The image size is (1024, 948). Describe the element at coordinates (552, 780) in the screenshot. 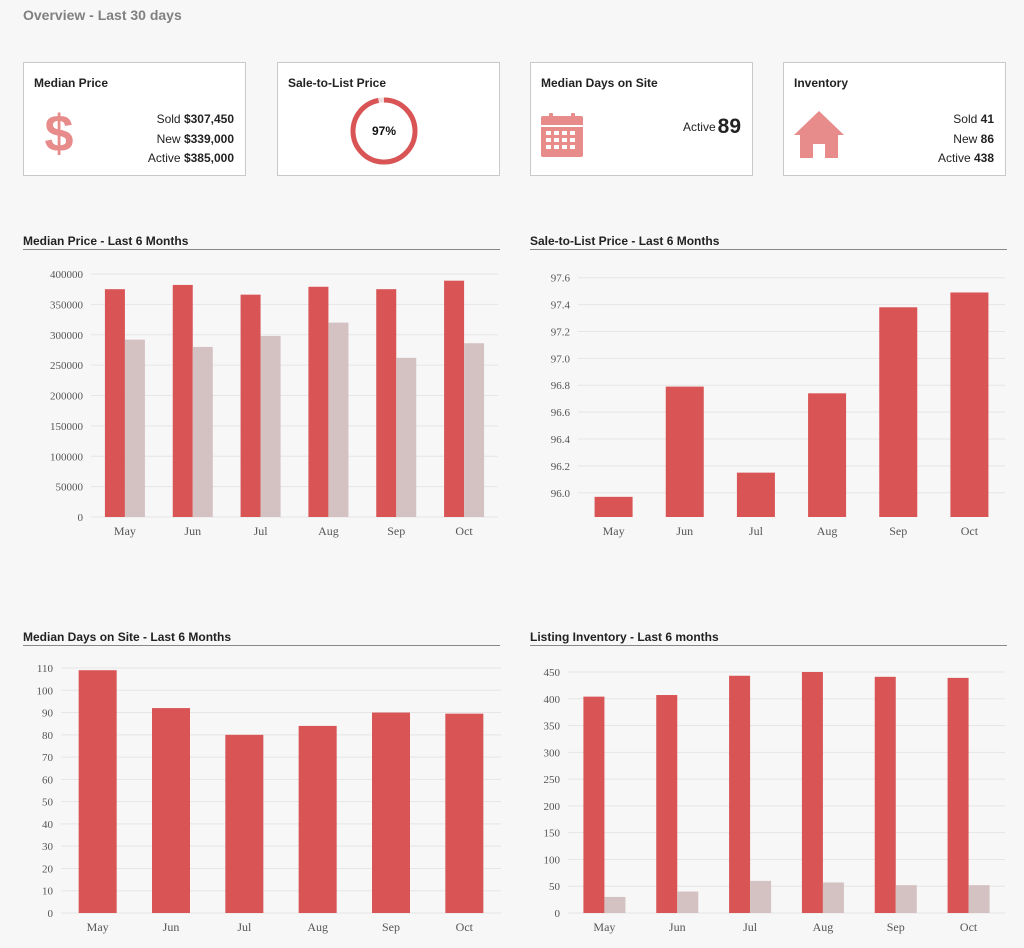

I see `y-tick-label: 250` at that location.